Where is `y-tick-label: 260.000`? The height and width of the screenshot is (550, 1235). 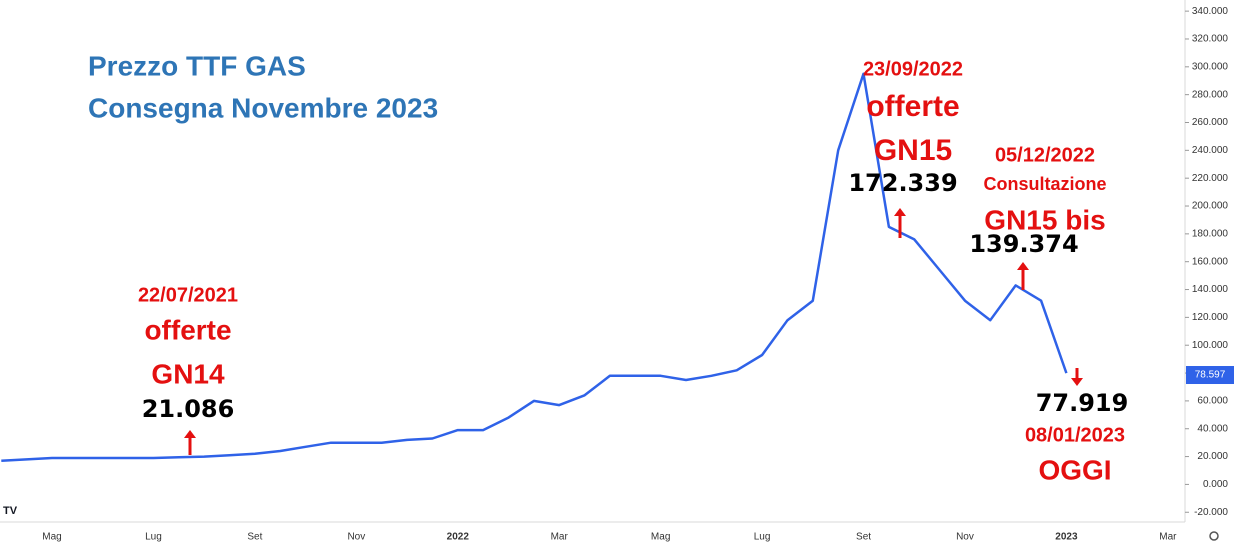
y-tick-label: 260.000 is located at coordinates (1210, 122).